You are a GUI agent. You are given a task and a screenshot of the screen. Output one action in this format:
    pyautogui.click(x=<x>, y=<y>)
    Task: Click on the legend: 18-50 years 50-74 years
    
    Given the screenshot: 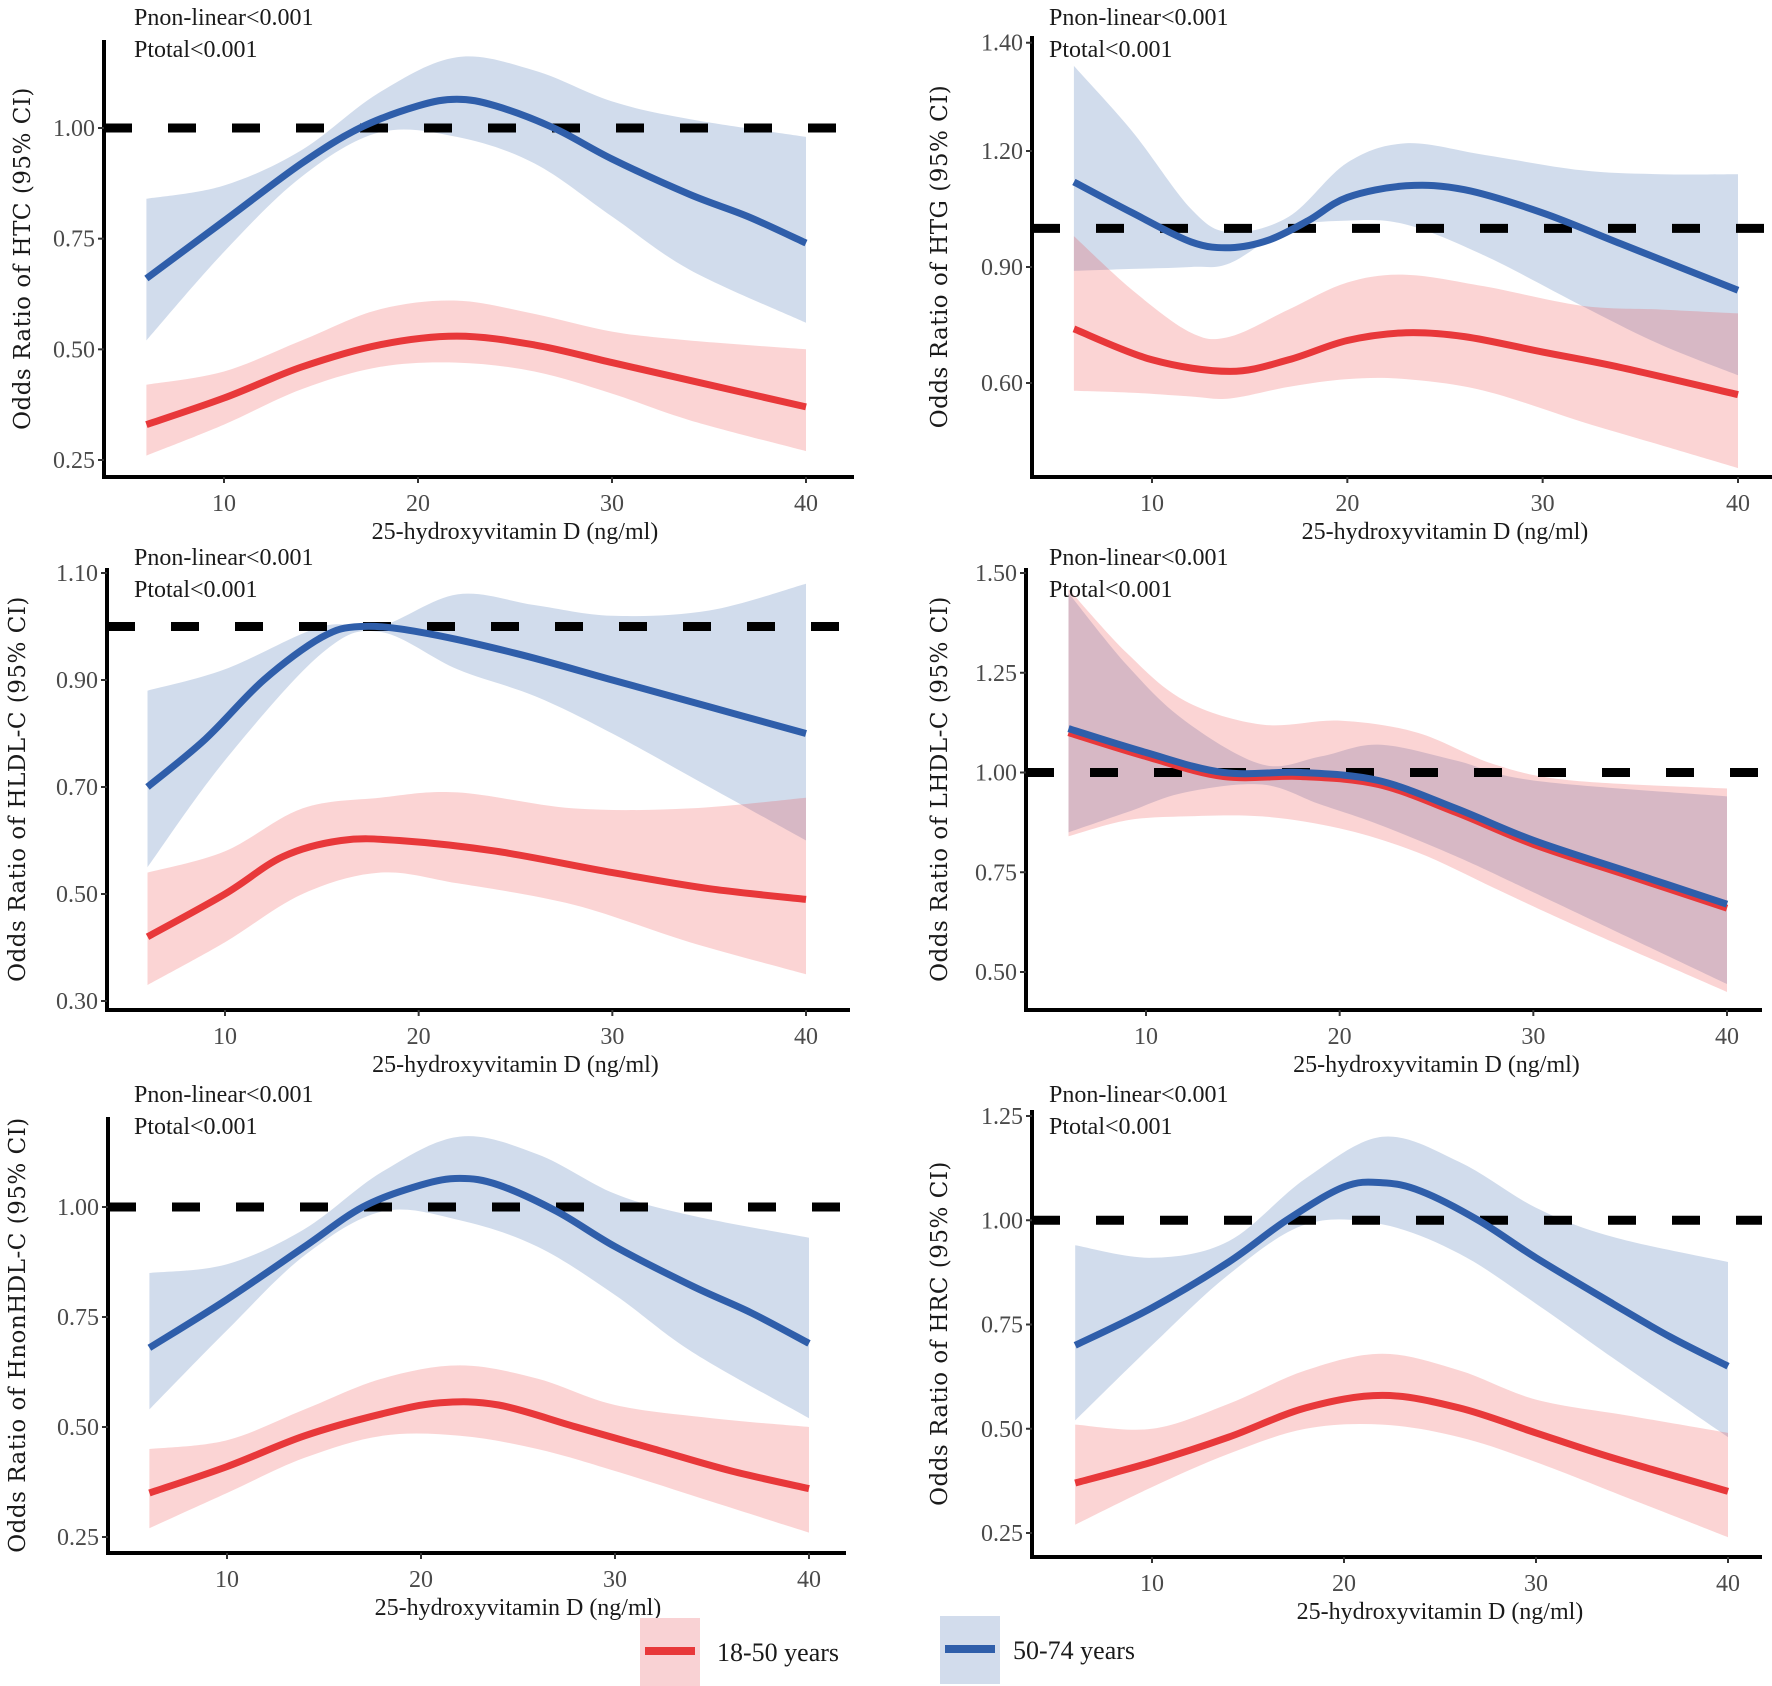 What is the action you would take?
    pyautogui.click(x=887, y=1651)
    